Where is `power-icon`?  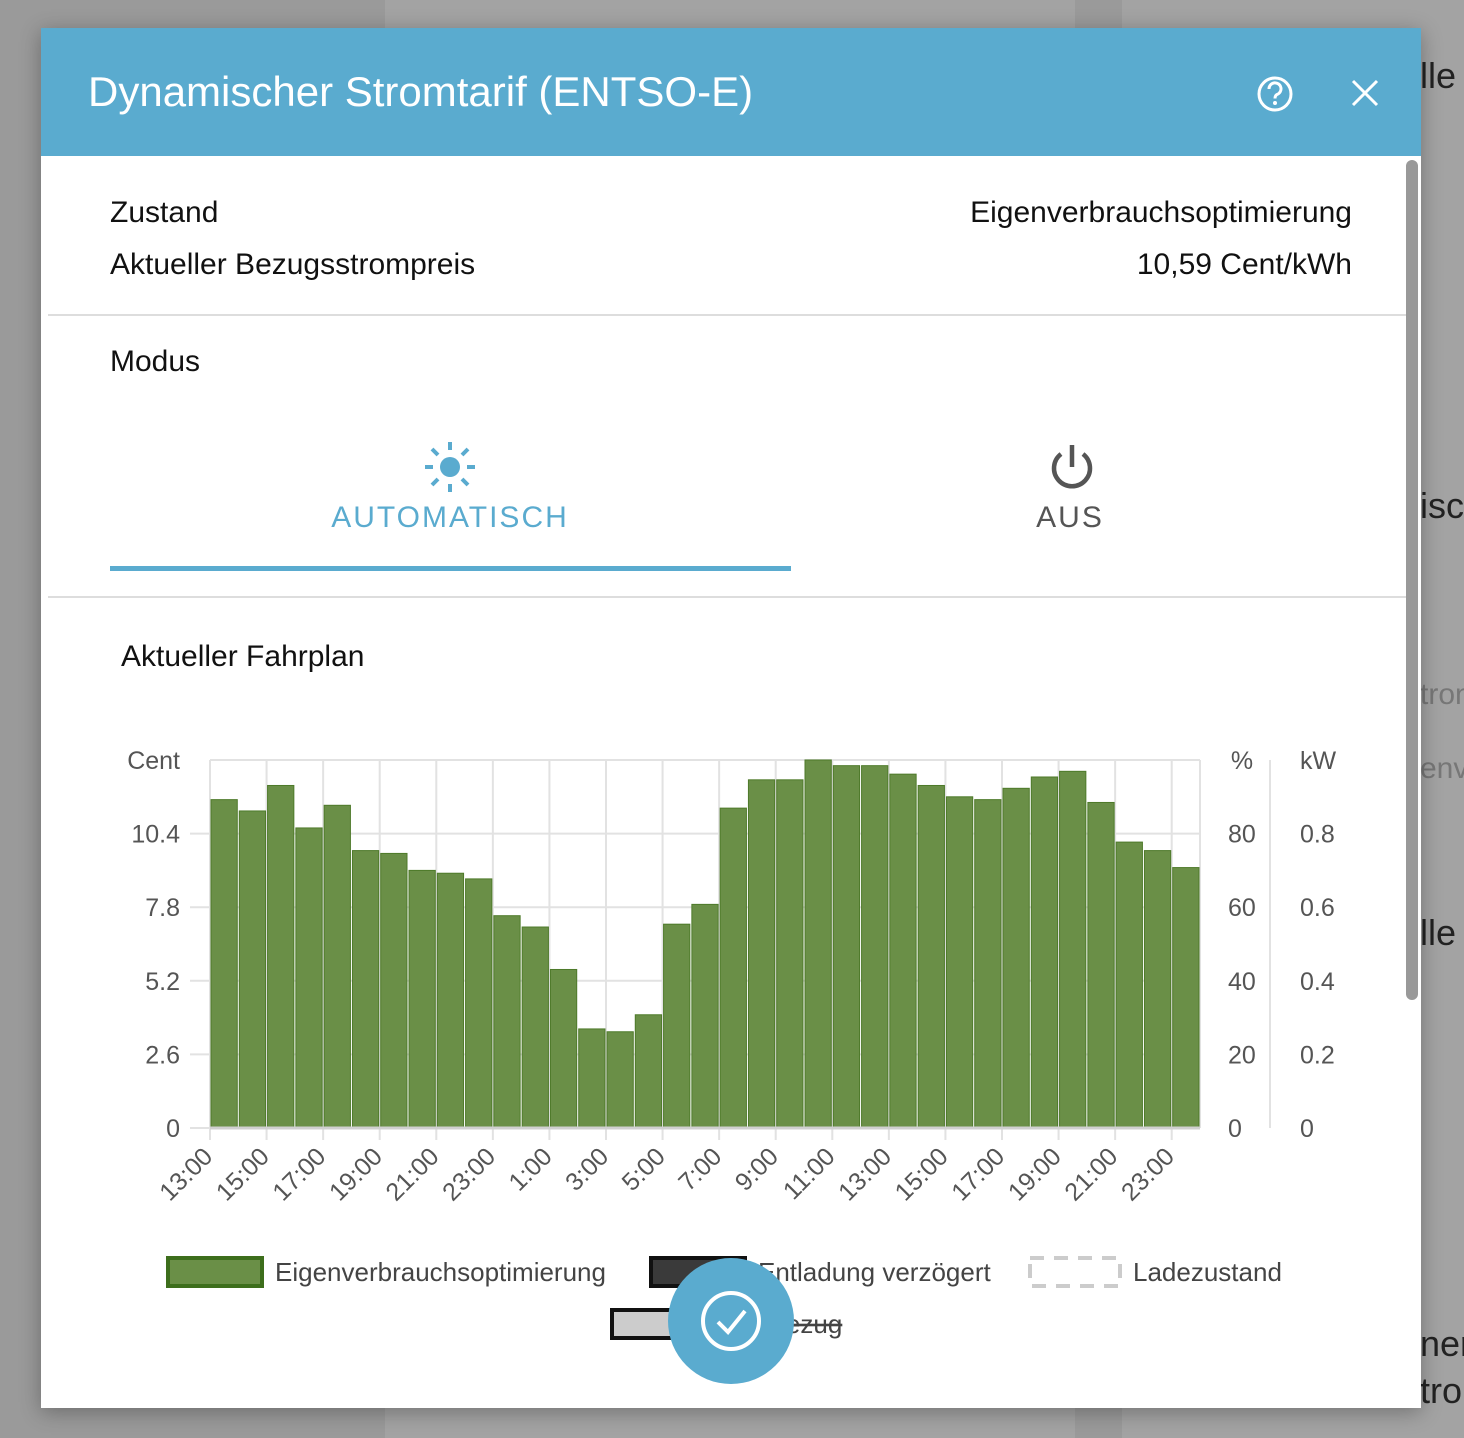
power-icon is located at coordinates (1072, 467).